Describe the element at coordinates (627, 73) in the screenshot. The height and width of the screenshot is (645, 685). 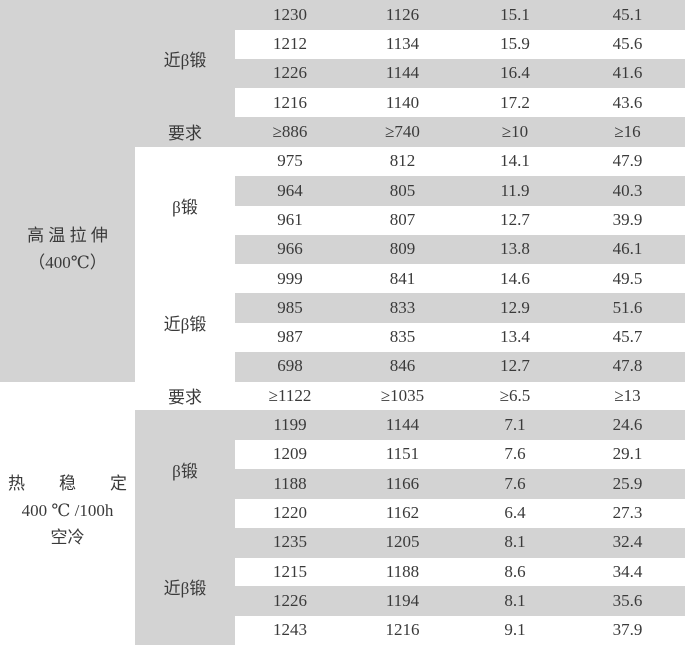
I see `table-cell: 41.6` at that location.